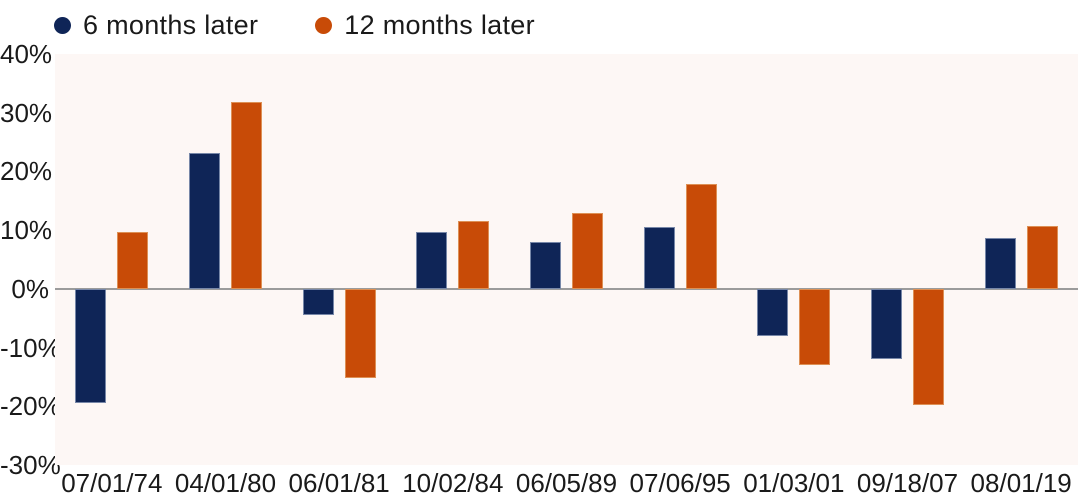 Image resolution: width=1078 pixels, height=502 pixels. What do you see at coordinates (225, 483) in the screenshot?
I see `x-tick-label: 04/01/80` at bounding box center [225, 483].